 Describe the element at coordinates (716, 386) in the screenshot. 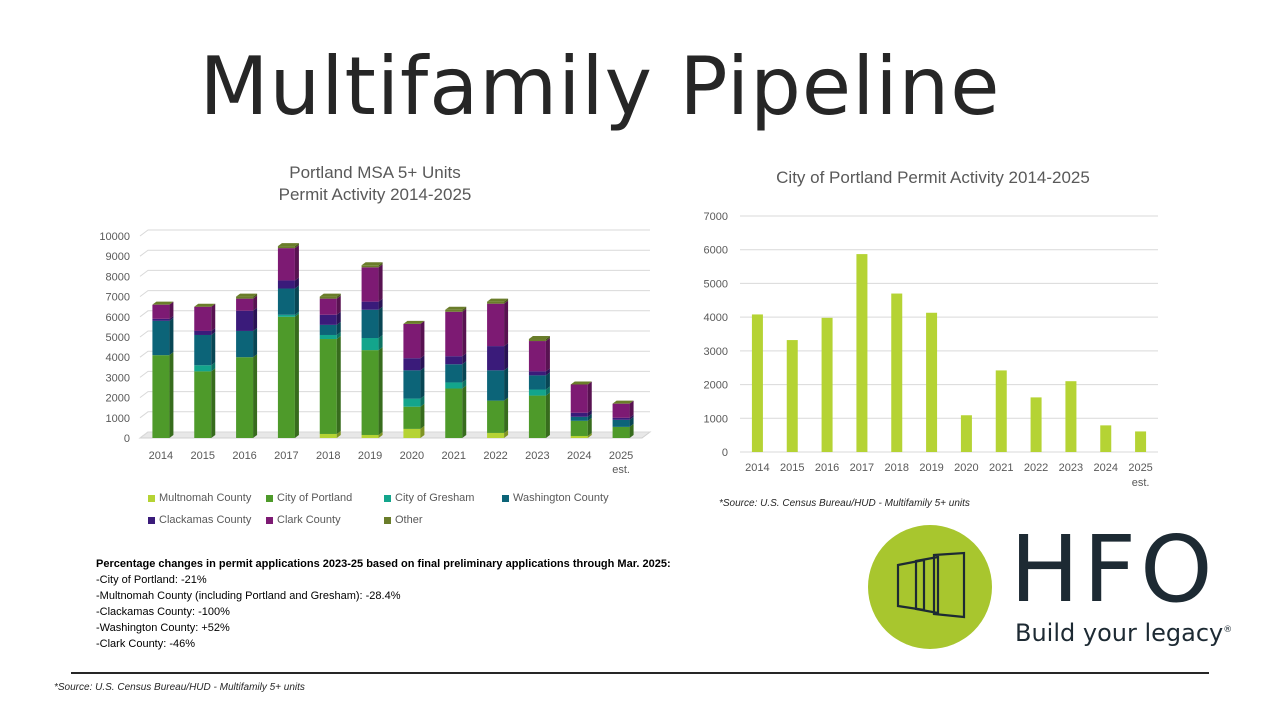

I see `portland-y-tick-label: 2000` at that location.